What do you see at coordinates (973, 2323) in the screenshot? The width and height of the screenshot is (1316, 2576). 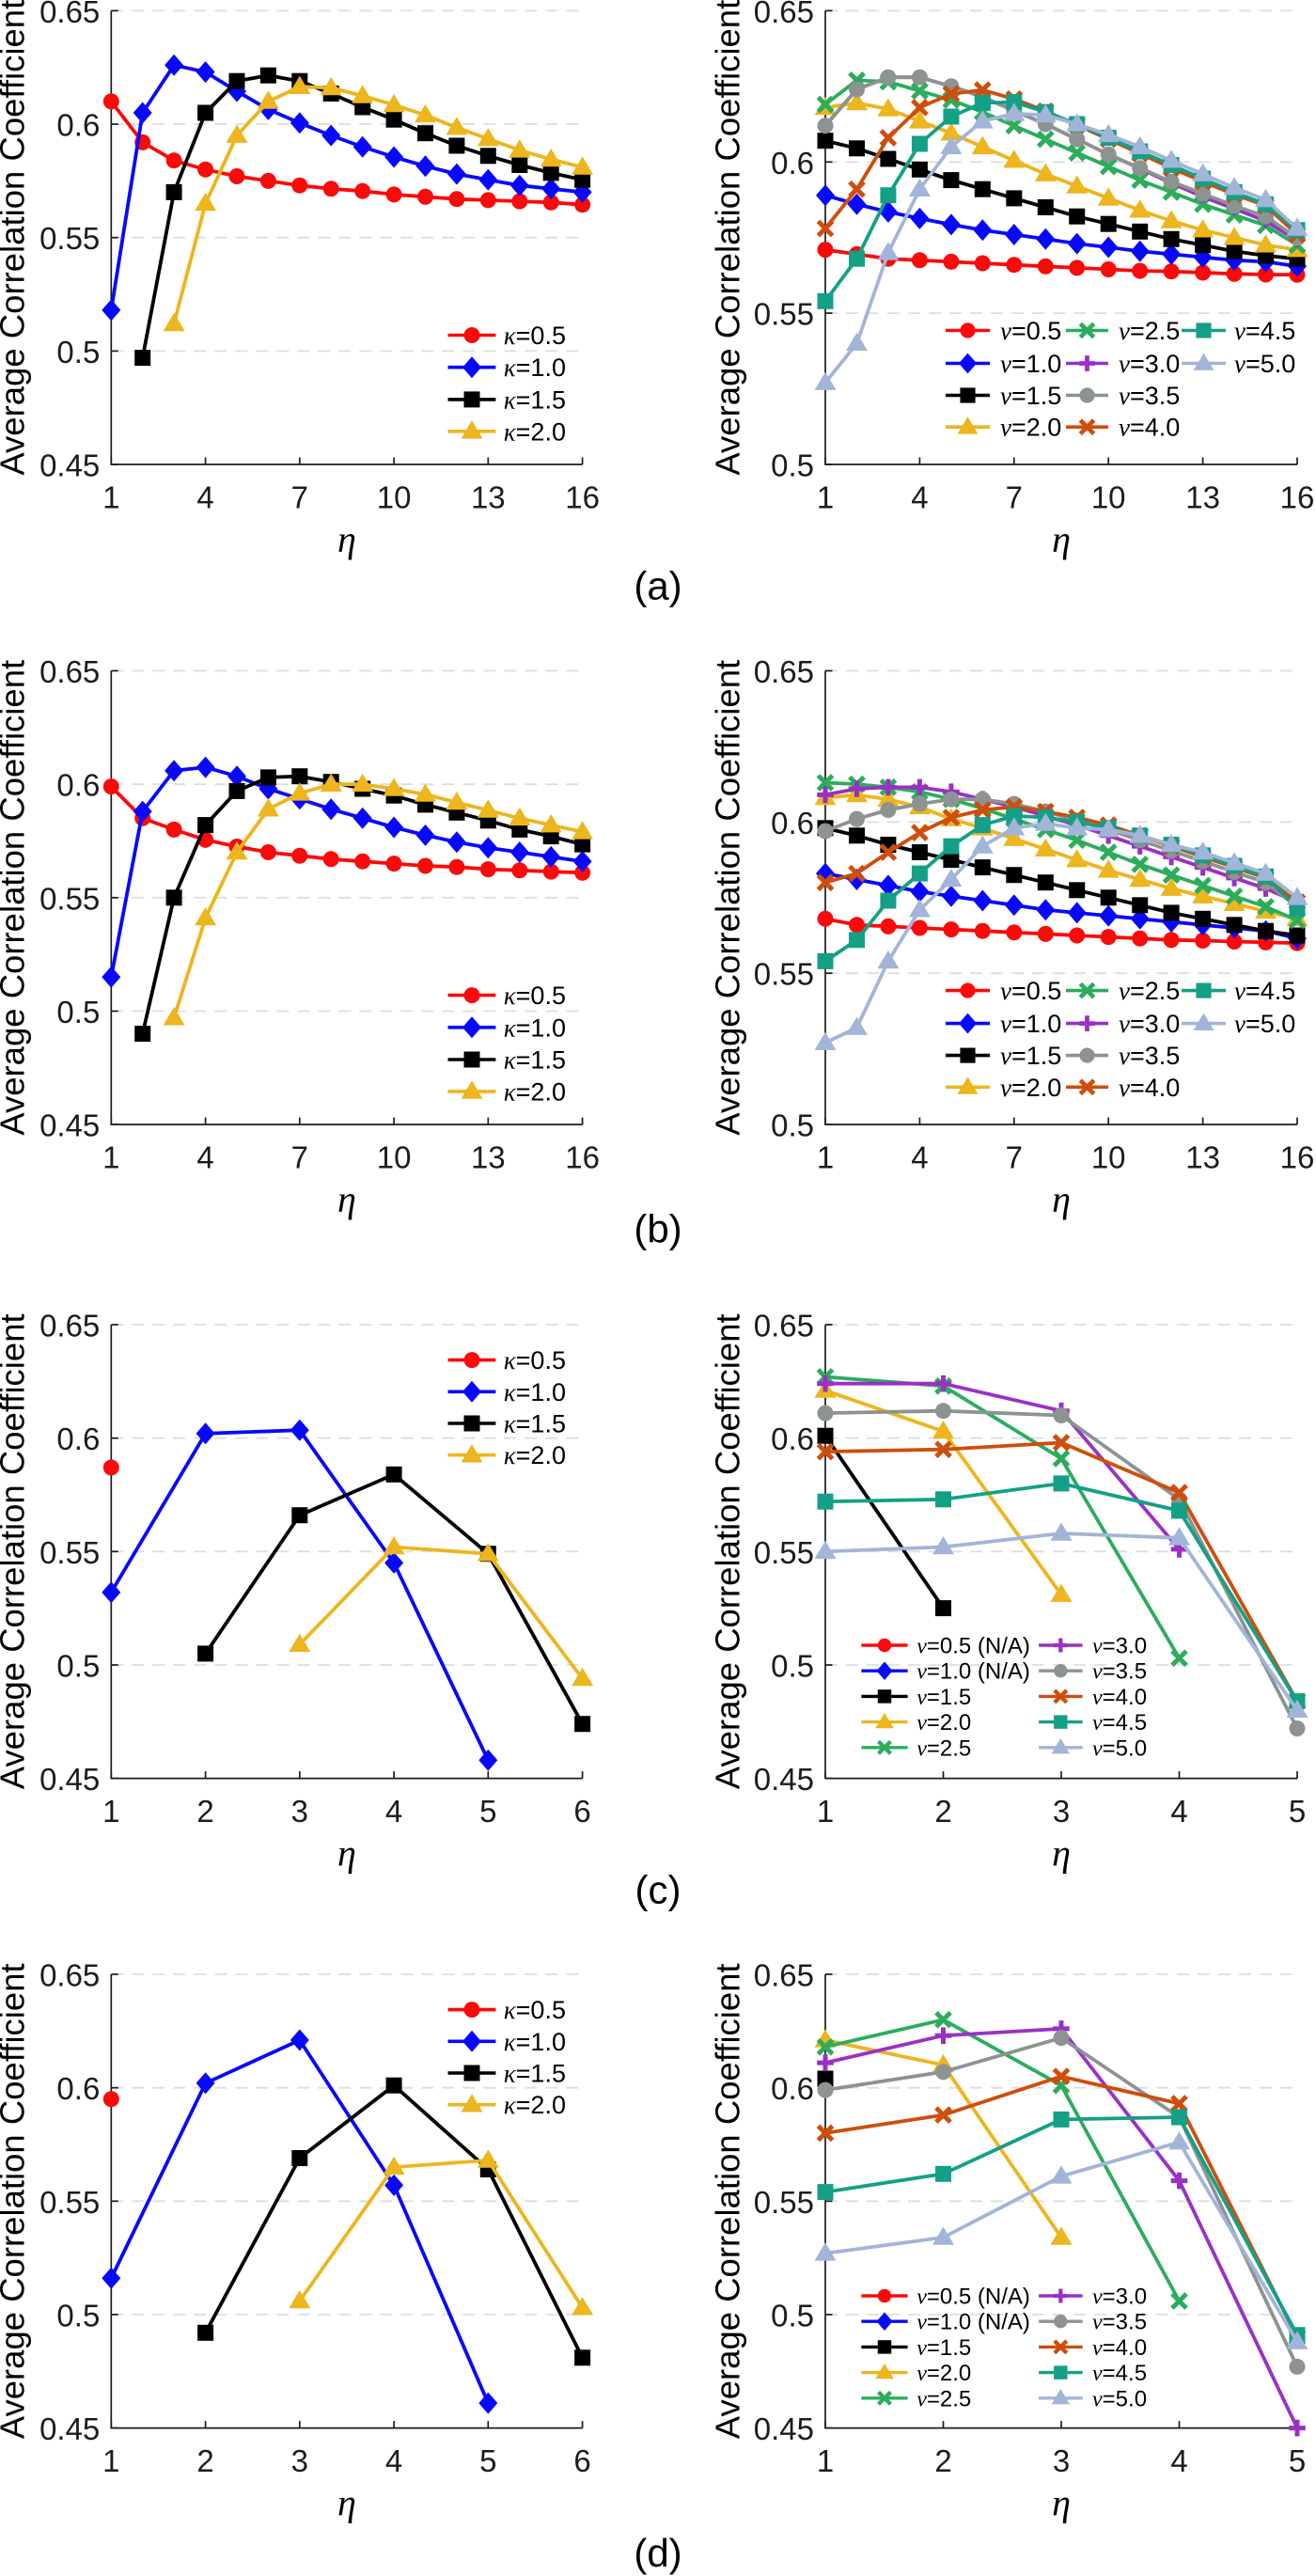 I see `svg-text: ν=1.0 (N/A)` at bounding box center [973, 2323].